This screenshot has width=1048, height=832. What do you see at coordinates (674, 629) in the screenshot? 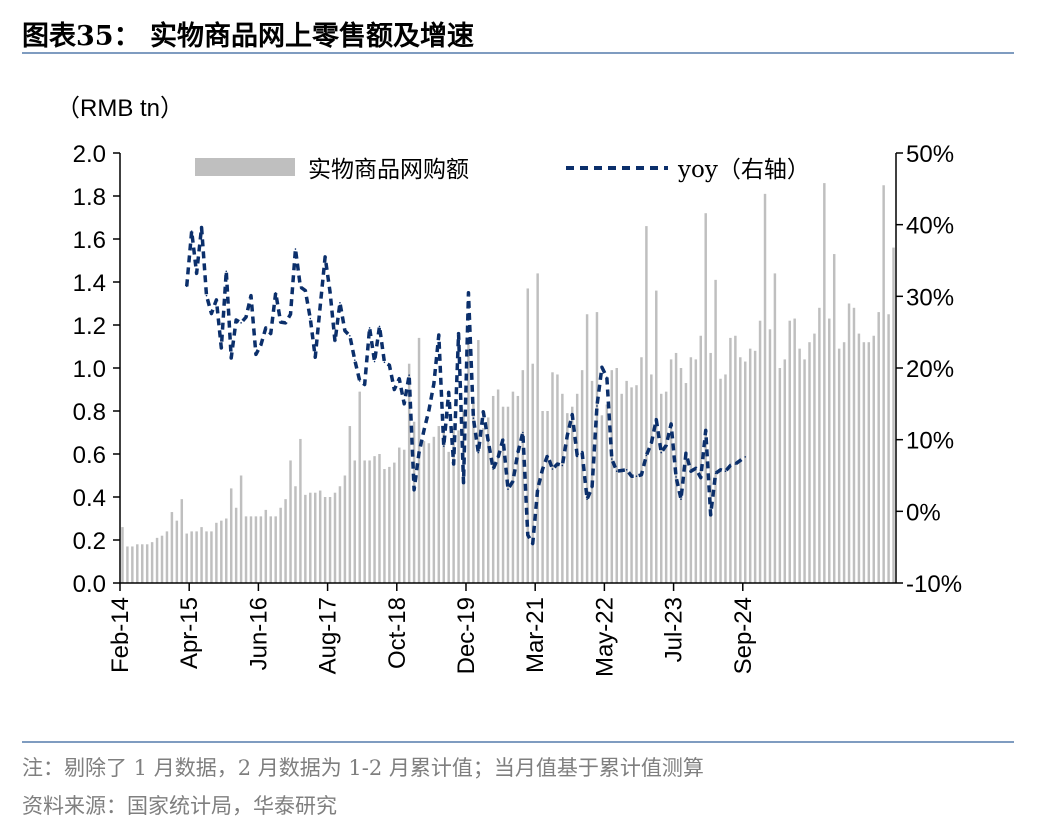
I see `x-tick-label: Jul-23` at bounding box center [674, 629].